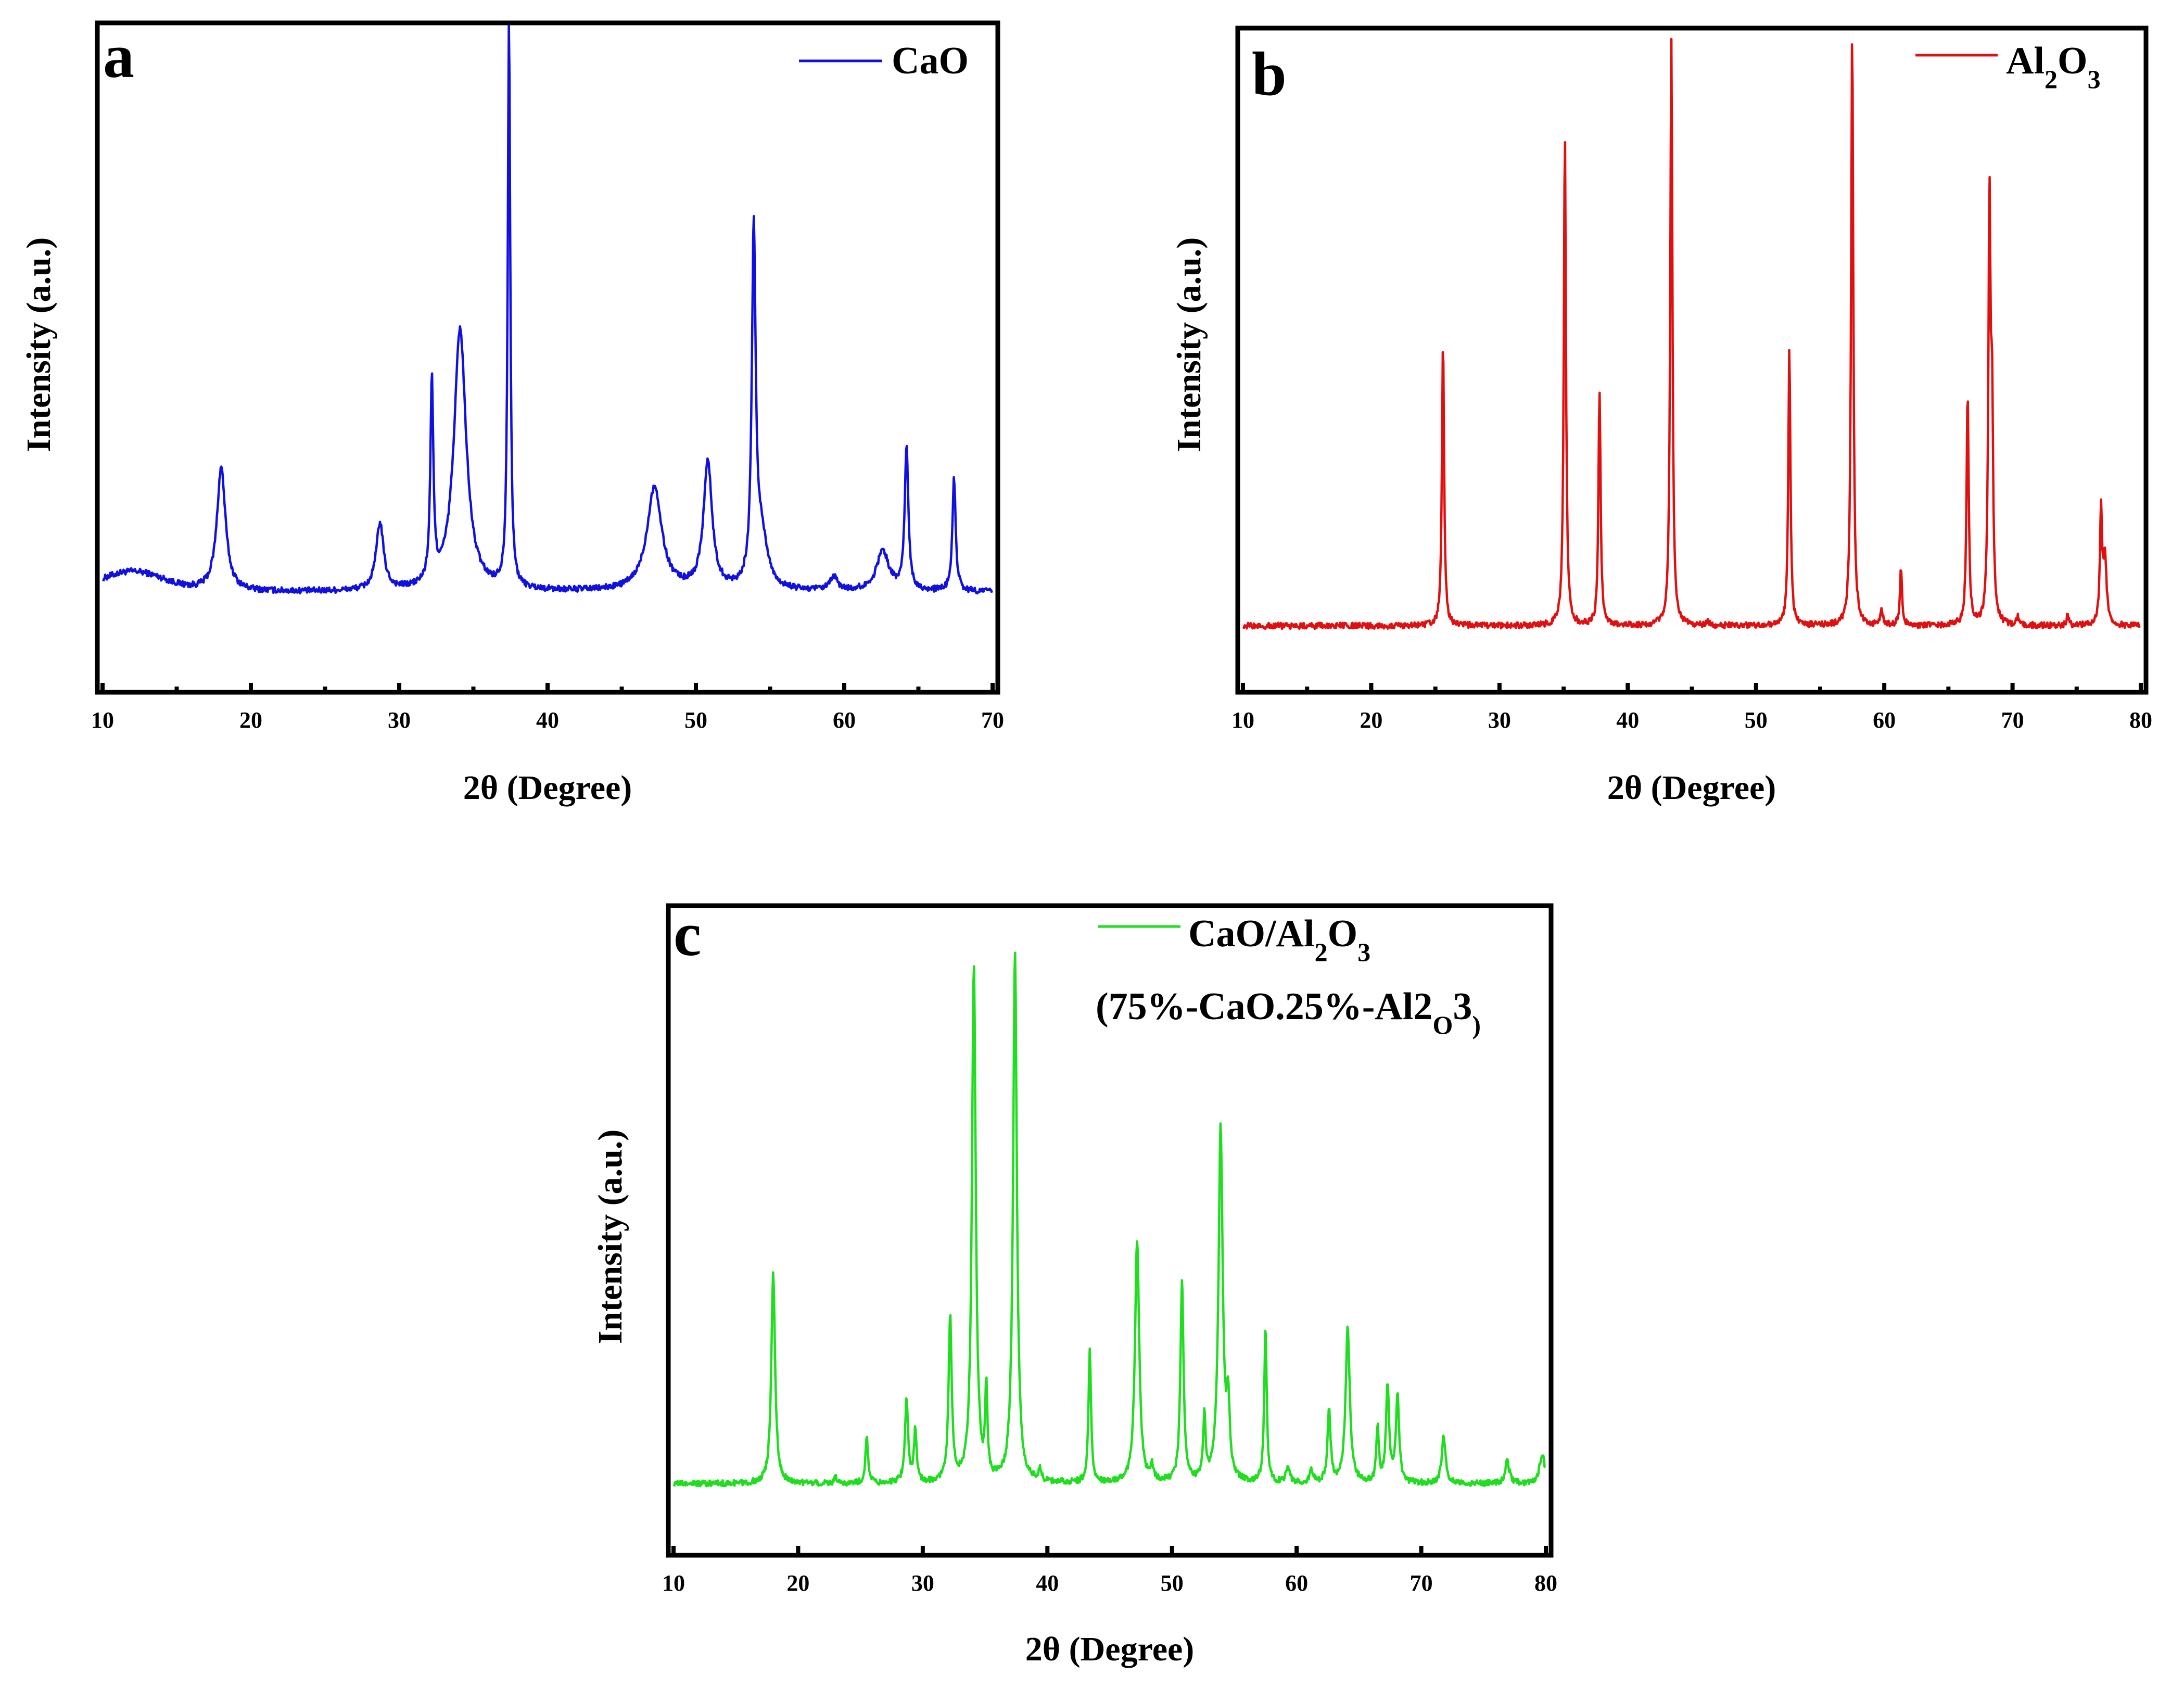 The height and width of the screenshot is (1701, 2184). What do you see at coordinates (1628, 720) in the screenshot?
I see `panel-b-tick-label: 40` at bounding box center [1628, 720].